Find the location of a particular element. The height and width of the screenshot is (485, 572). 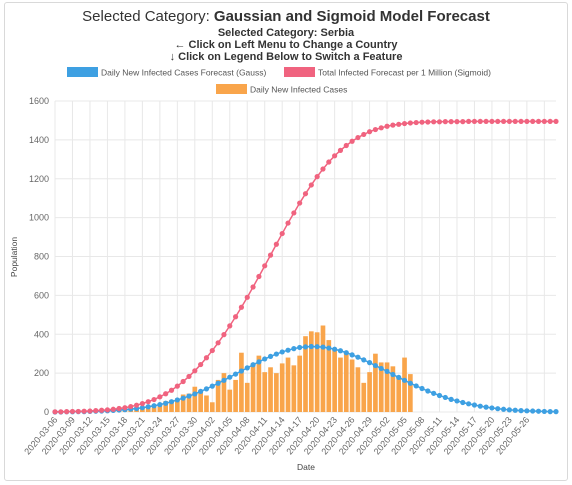

y-tick-label: 1600 is located at coordinates (39, 101).